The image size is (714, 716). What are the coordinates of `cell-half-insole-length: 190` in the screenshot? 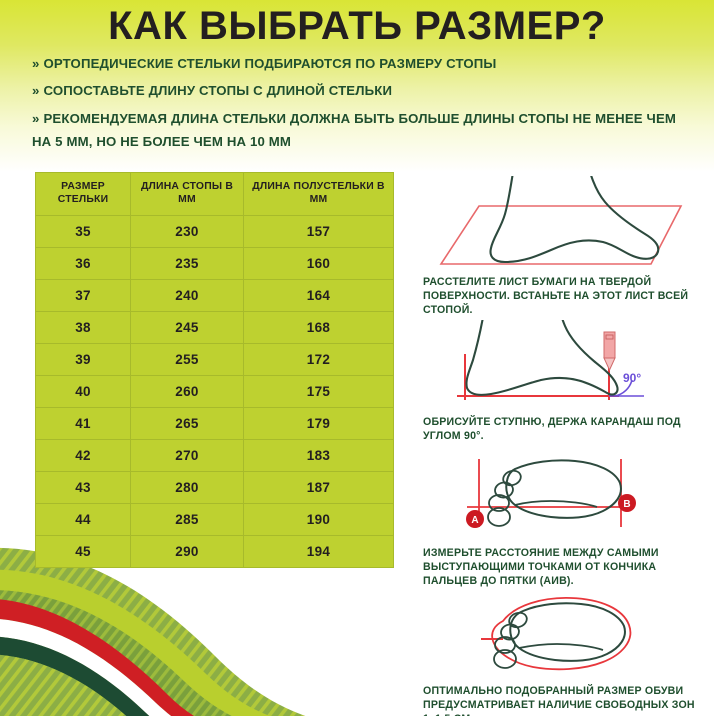 It's located at (318, 519).